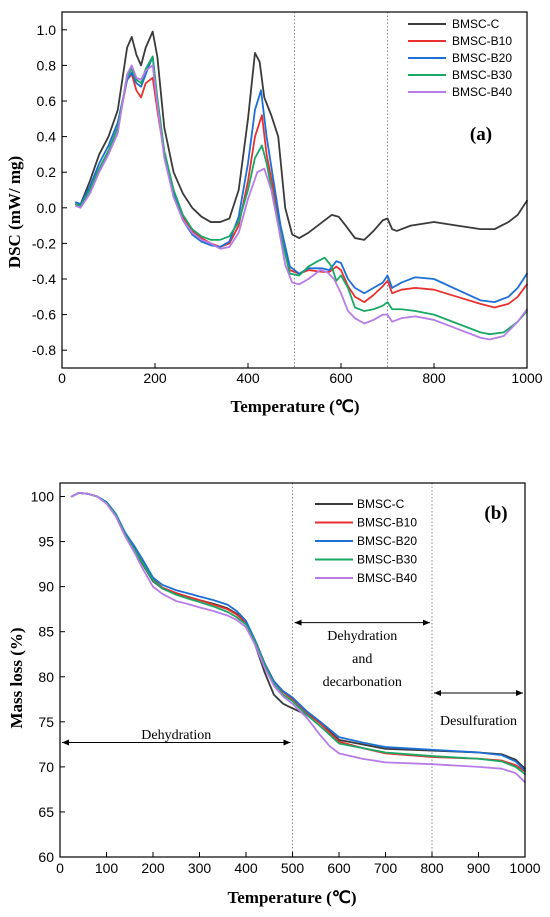 This screenshot has width=550, height=917. Describe the element at coordinates (46, 857) in the screenshot. I see `tg-y-tick-label: 60` at that location.